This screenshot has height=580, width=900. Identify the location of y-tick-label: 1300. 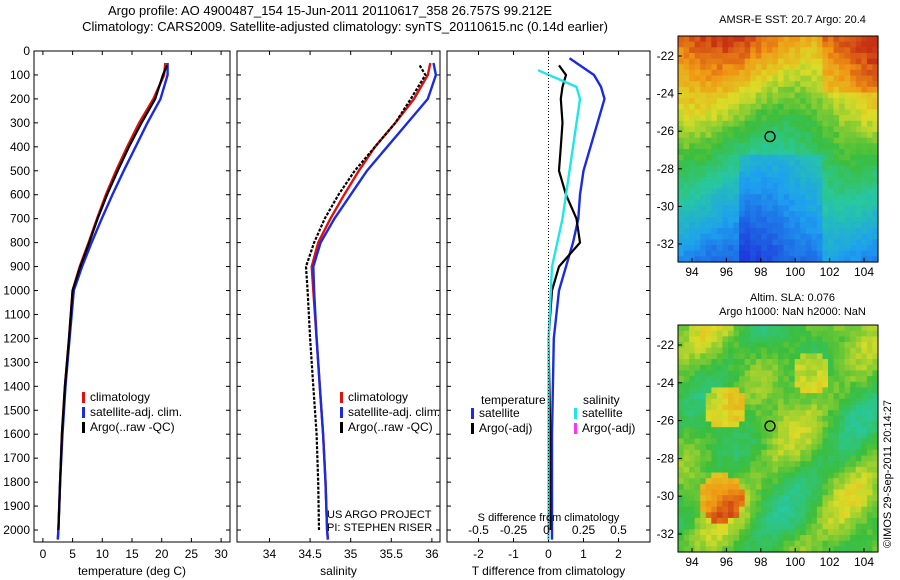
(16, 362).